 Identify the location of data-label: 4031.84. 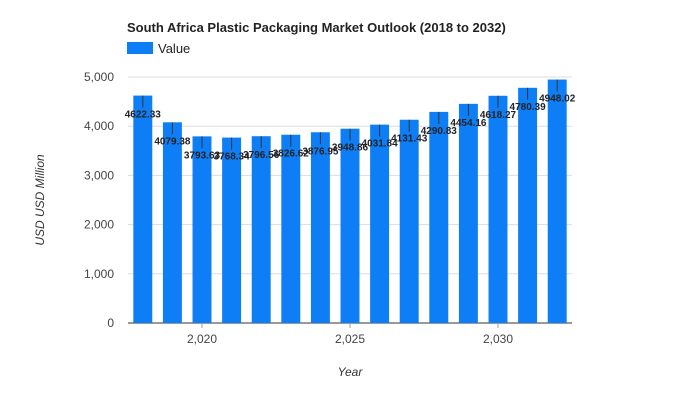
(380, 144).